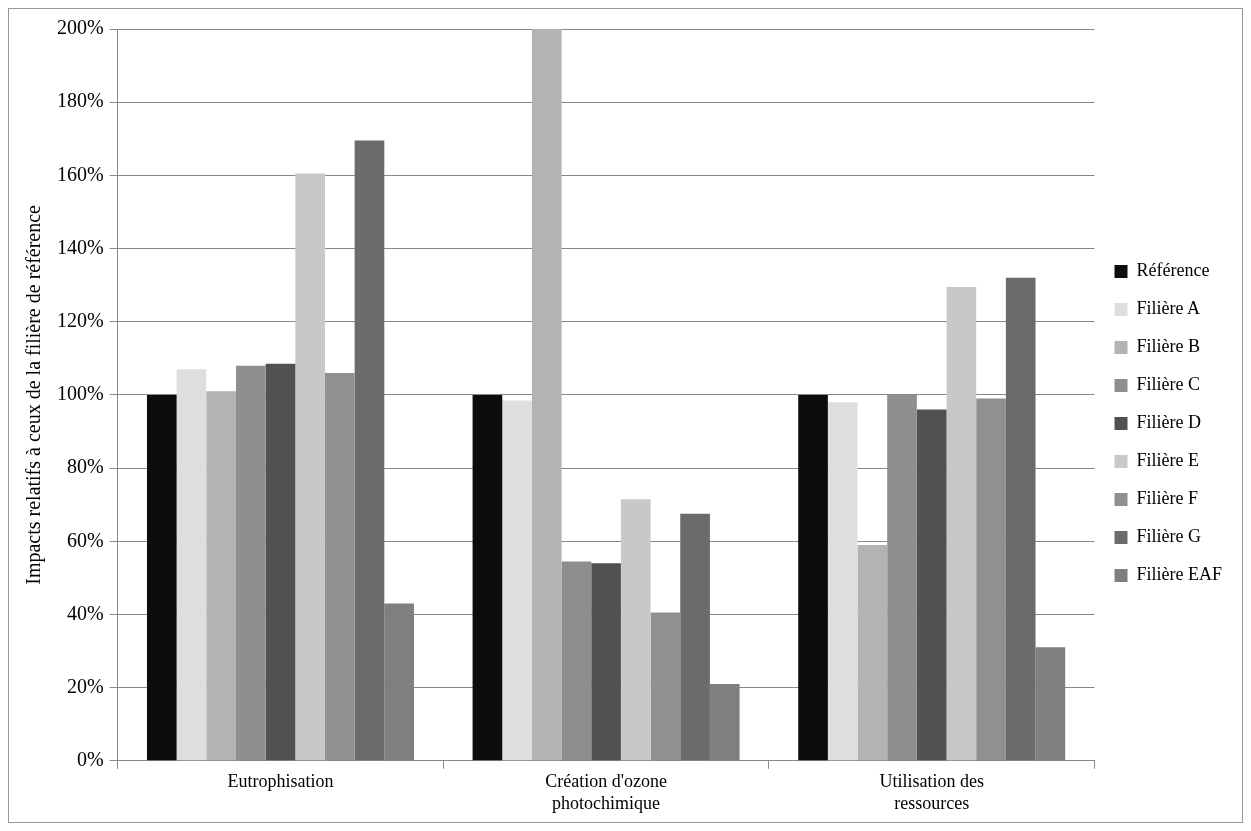 Image resolution: width=1251 pixels, height=831 pixels. Describe the element at coordinates (931, 792) in the screenshot. I see `x-tick-label: Utilisation des ressources` at that location.